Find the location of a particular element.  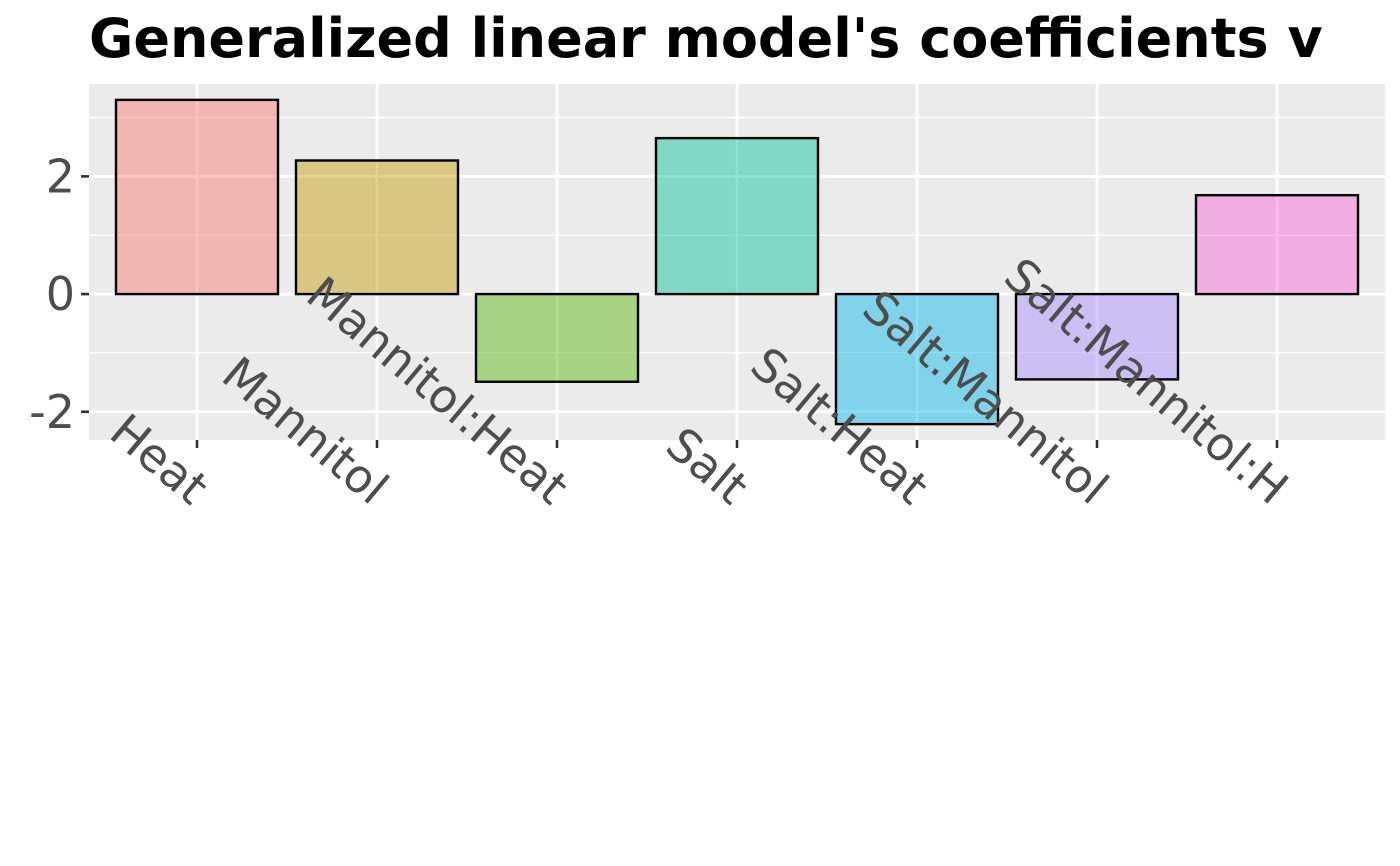

bar-mannitol-heat is located at coordinates (557, 337).